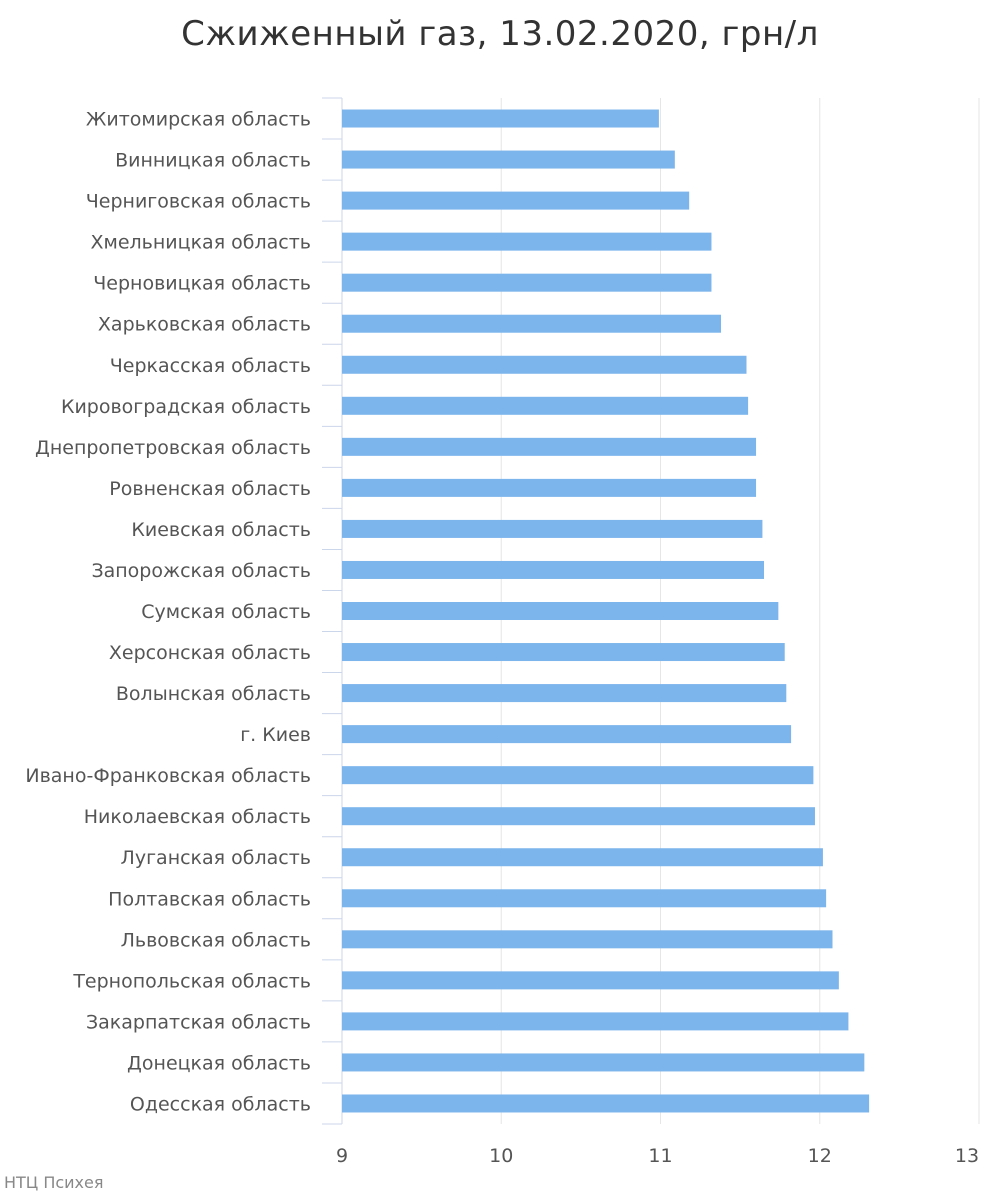 This screenshot has width=1000, height=1200. I want to click on credit-label: НТЦ Психея, so click(54, 1182).